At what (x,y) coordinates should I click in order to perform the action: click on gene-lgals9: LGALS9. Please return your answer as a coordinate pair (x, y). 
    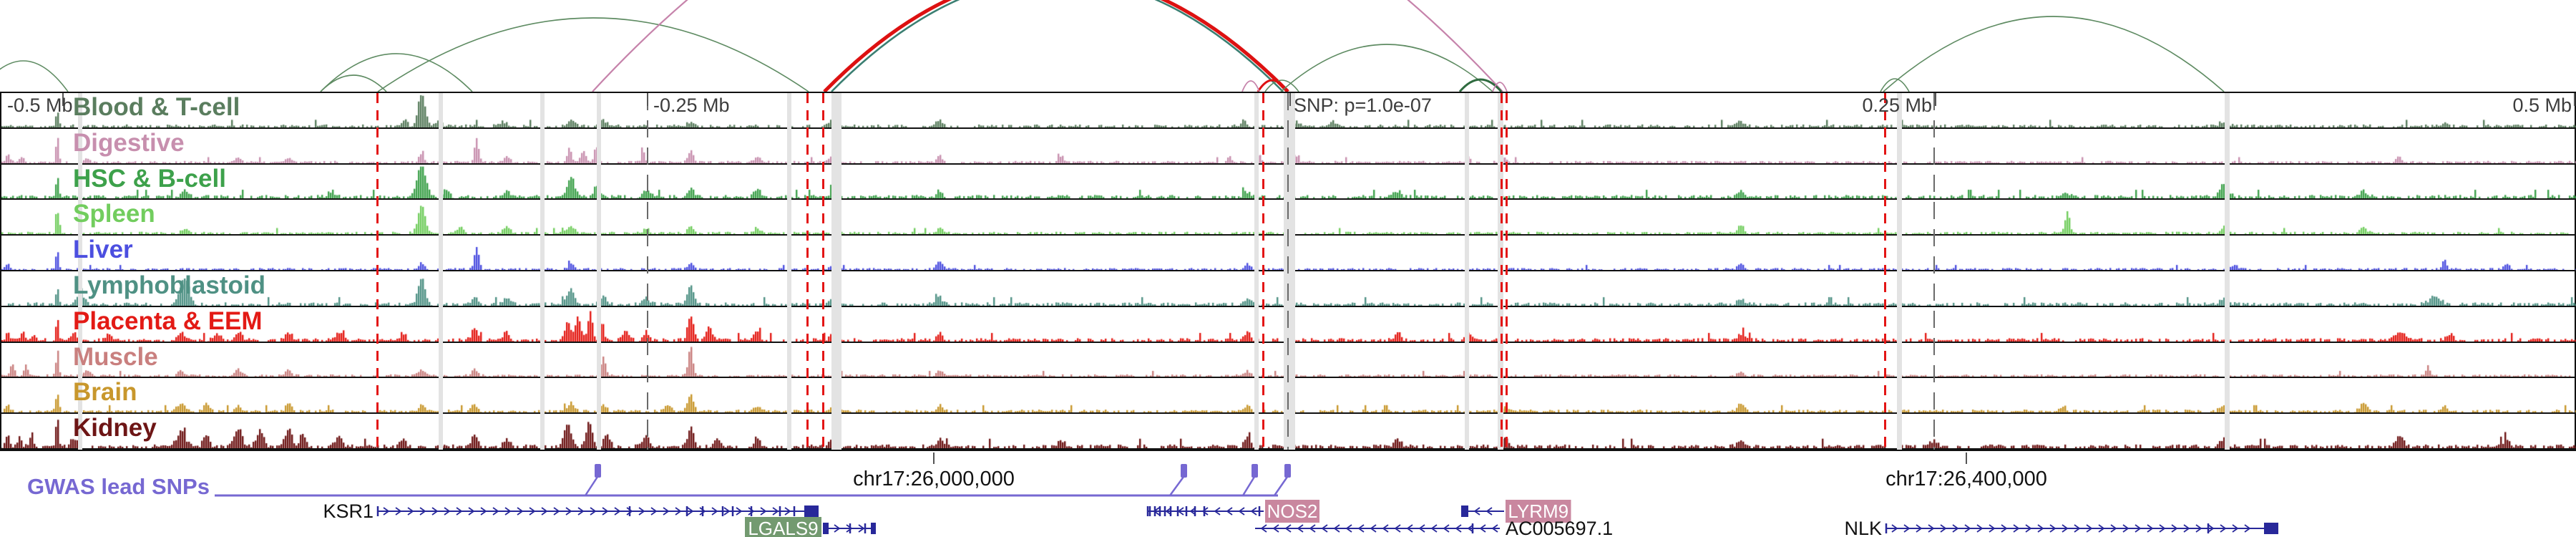
    Looking at the image, I should click on (810, 527).